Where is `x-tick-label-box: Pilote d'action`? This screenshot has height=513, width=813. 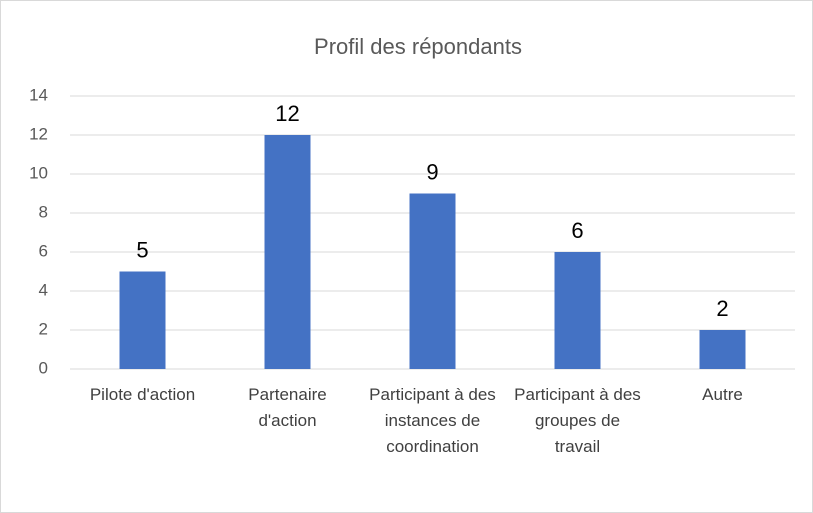 x-tick-label-box: Pilote d'action is located at coordinates (142, 394).